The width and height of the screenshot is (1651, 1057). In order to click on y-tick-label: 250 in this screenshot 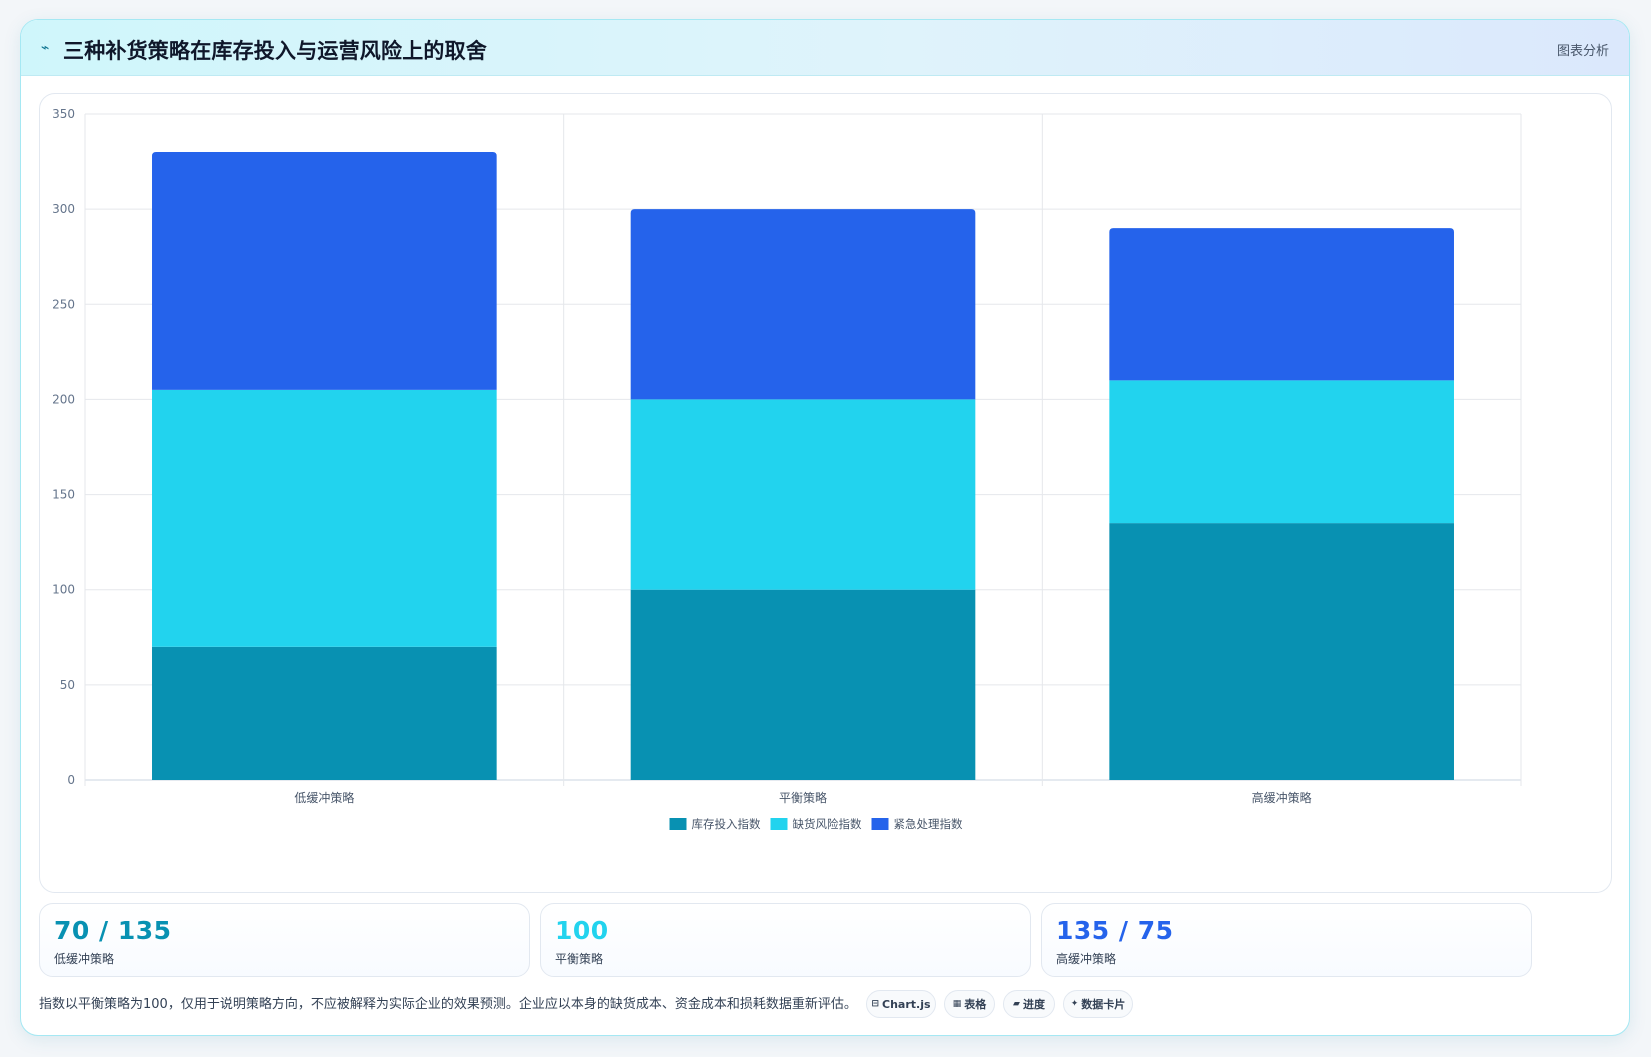, I will do `click(63, 304)`.